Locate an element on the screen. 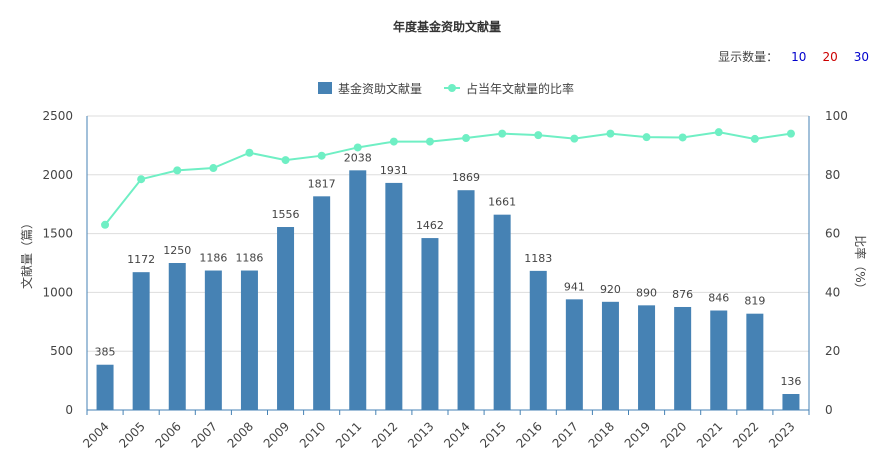 This screenshot has width=894, height=459. x-tick-label: 2010 is located at coordinates (312, 434).